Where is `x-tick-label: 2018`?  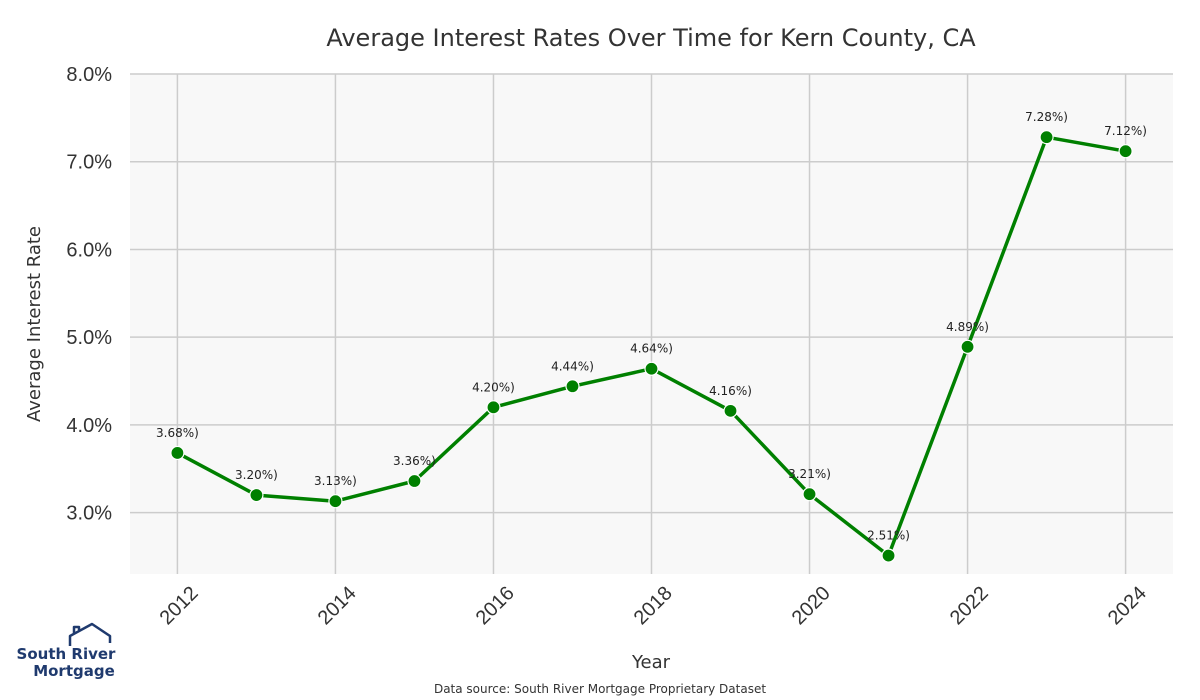
x-tick-label: 2018 is located at coordinates (653, 605).